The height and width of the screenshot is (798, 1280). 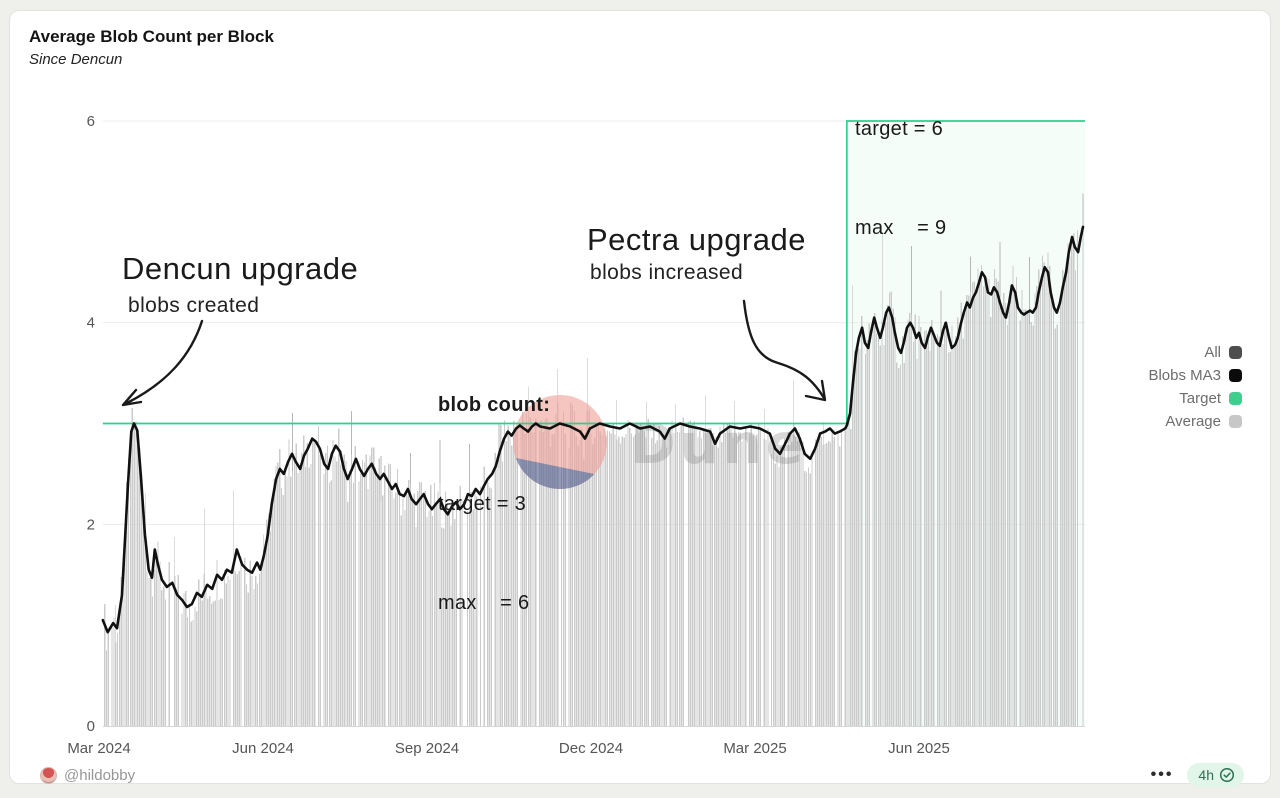 I want to click on legend-item-average: Average, so click(x=1195, y=421).